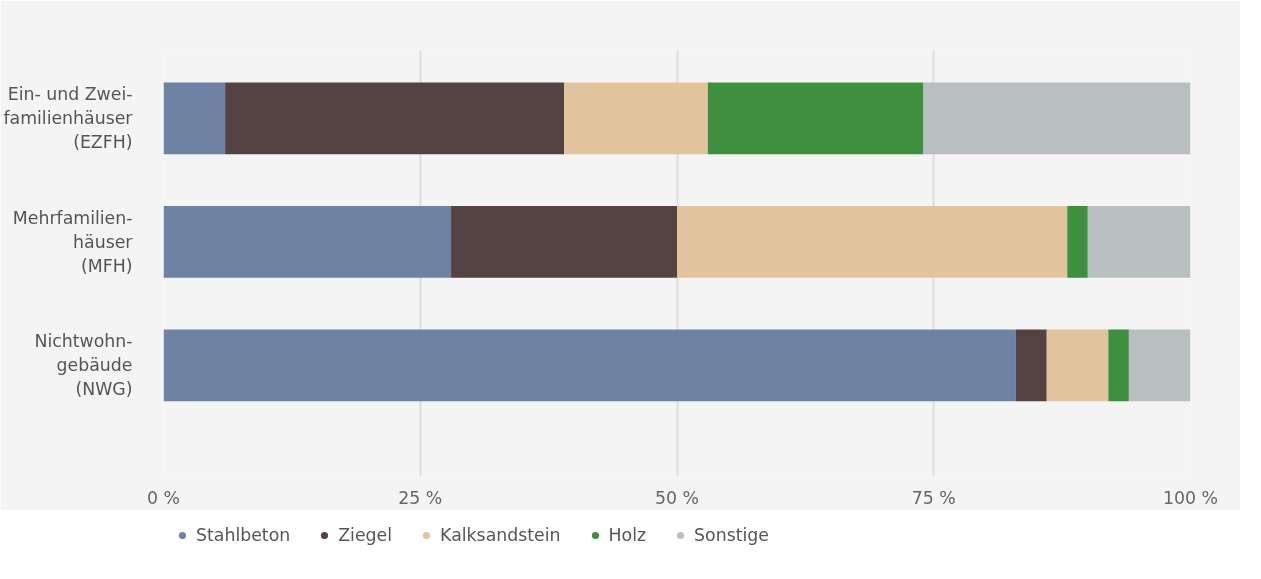  I want to click on y-tick-label: Ein- und Zwei- familienhäuser (EZFH), so click(68, 118).